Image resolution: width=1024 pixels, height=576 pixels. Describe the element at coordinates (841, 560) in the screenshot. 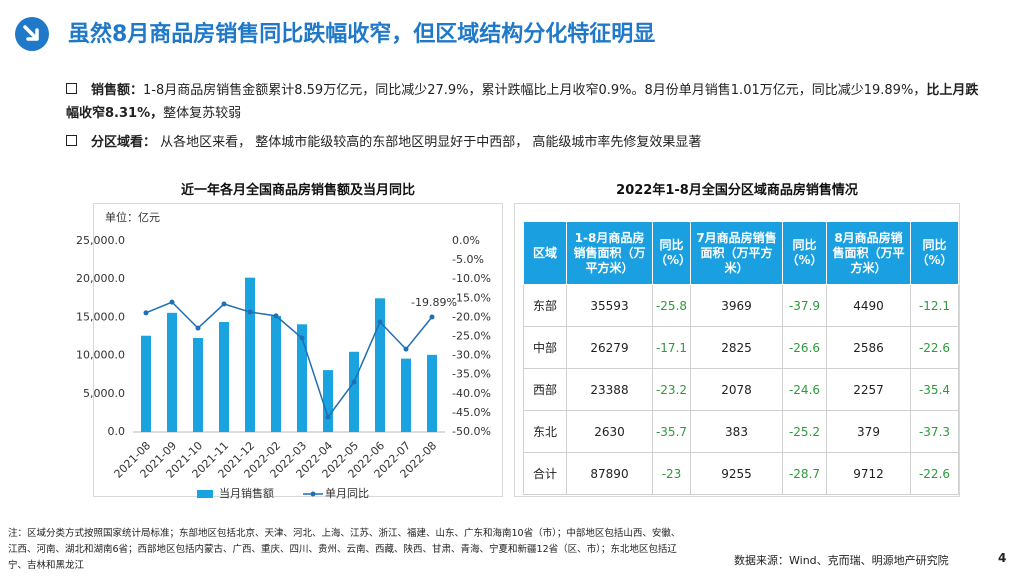

I see `source: 数据来源：Wind、克而瑞、明源地产研究院` at that location.